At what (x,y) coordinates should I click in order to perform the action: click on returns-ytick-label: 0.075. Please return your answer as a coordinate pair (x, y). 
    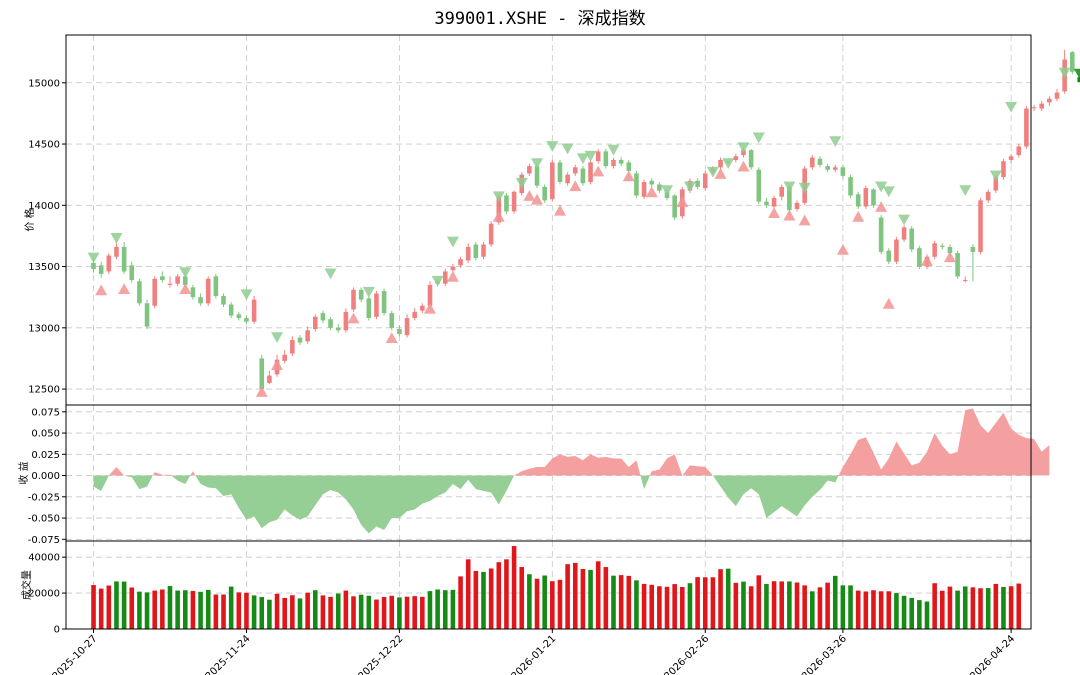
    Looking at the image, I should click on (45, 412).